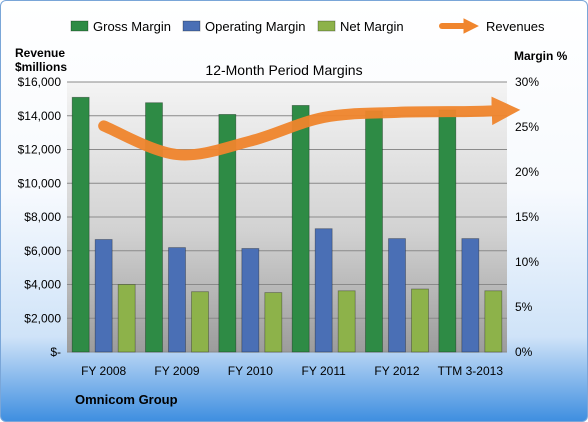  Describe the element at coordinates (79, 26) in the screenshot. I see `legend-swatch-gross-margin` at that location.